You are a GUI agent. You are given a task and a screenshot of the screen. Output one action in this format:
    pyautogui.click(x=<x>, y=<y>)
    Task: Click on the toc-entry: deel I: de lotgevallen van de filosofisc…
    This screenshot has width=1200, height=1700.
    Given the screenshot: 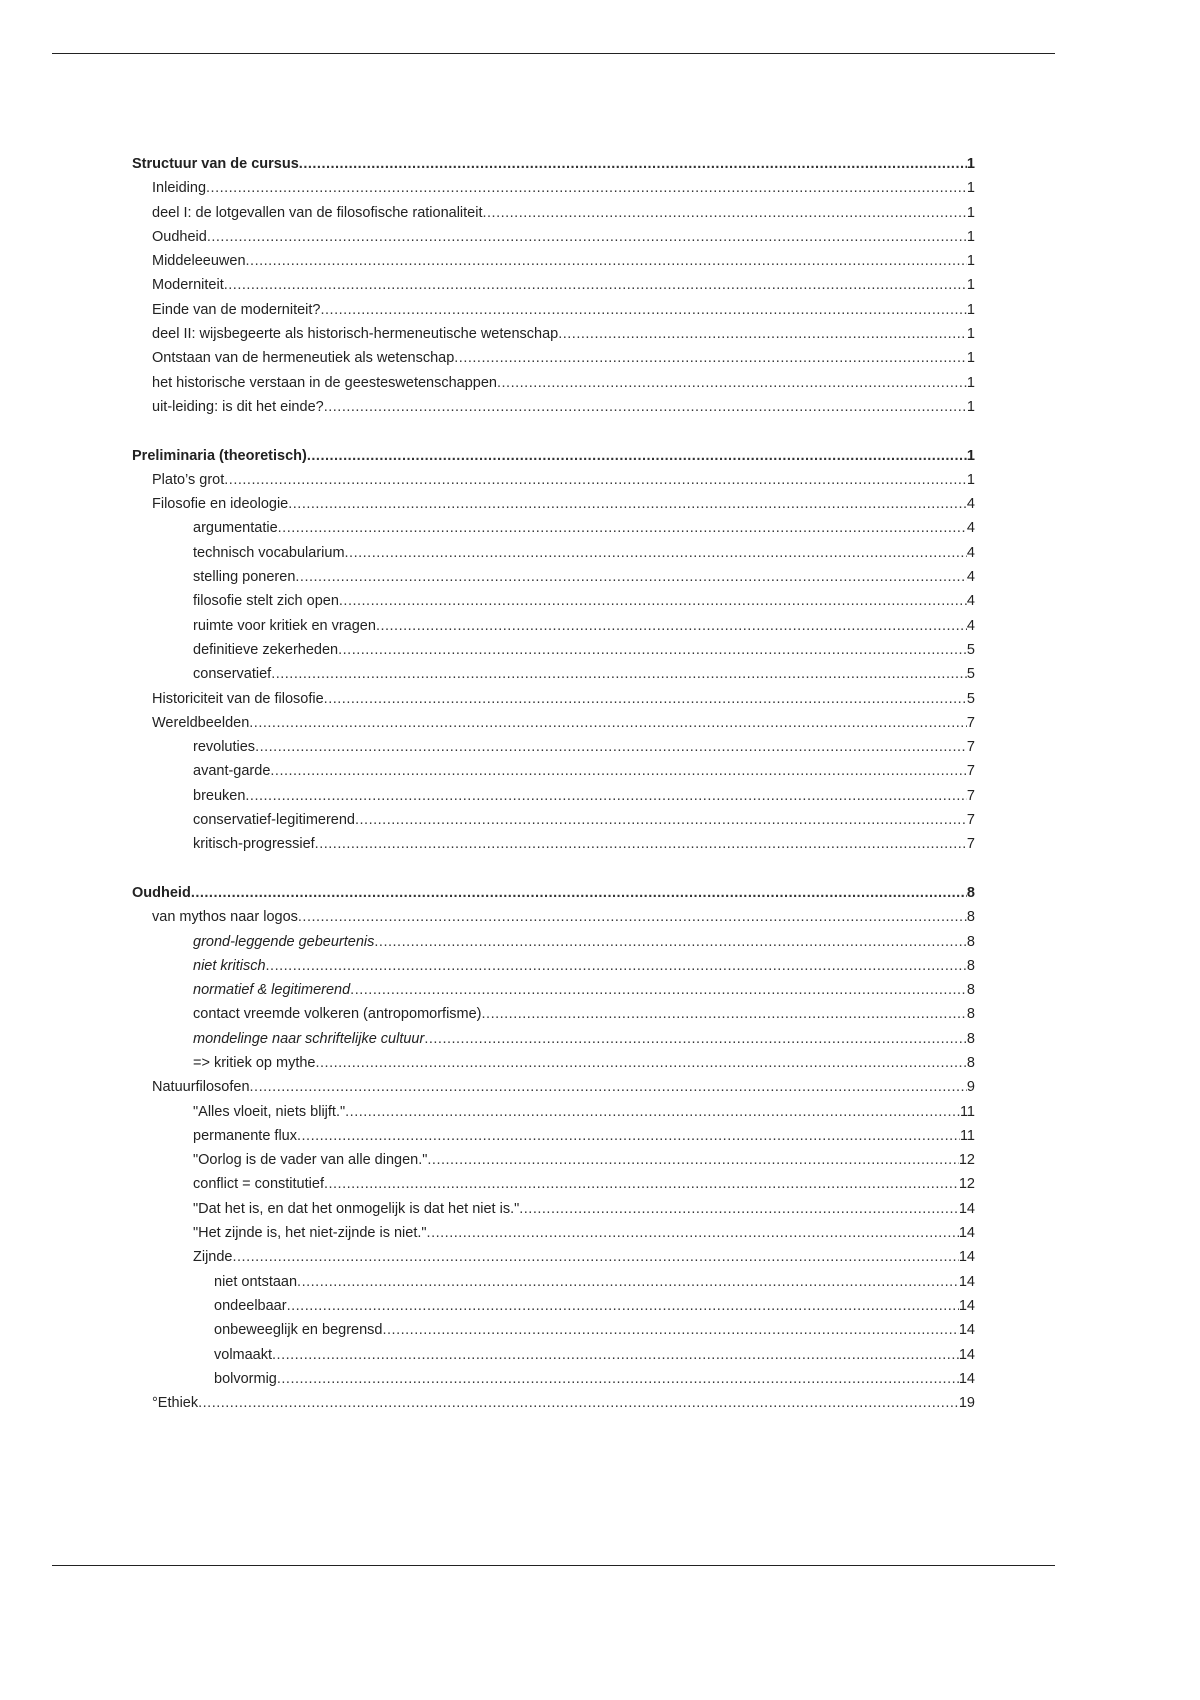 What is the action you would take?
    pyautogui.click(x=553, y=217)
    